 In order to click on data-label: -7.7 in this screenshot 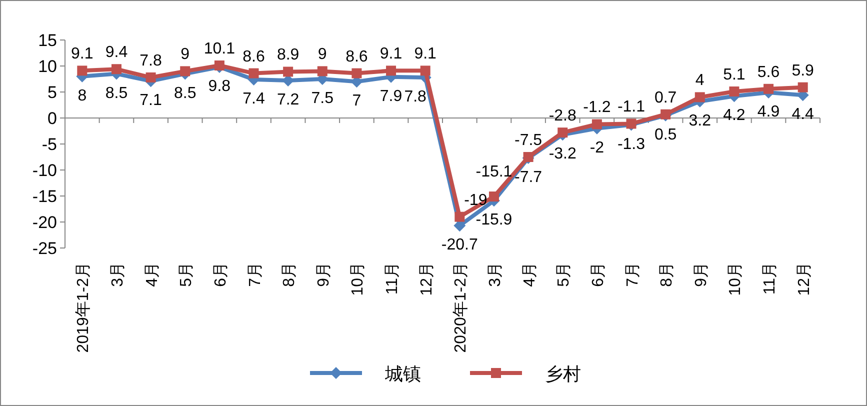, I will do `click(528, 177)`.